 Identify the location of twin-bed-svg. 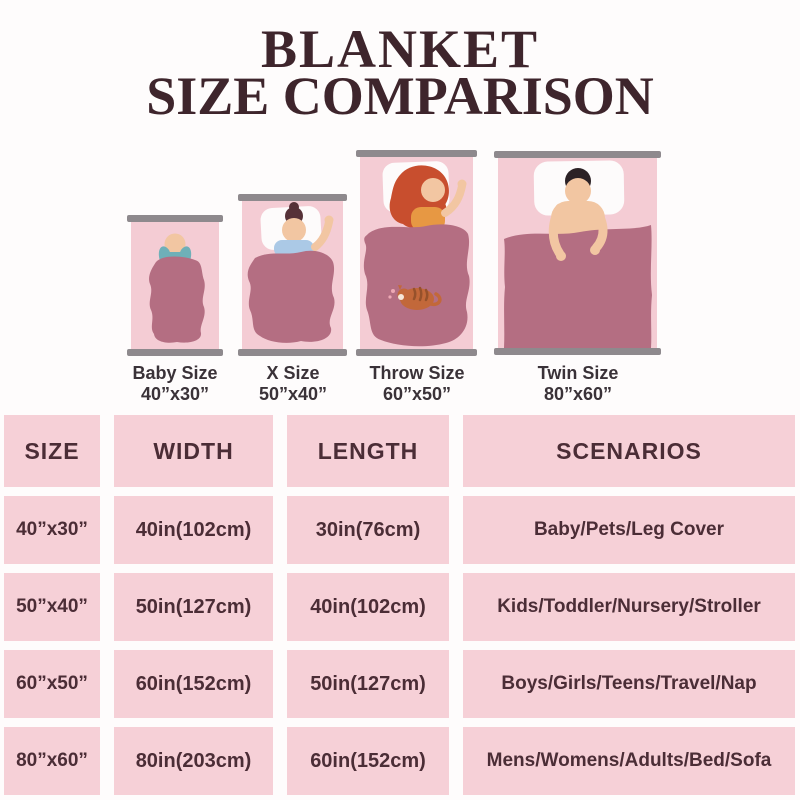
(577, 253).